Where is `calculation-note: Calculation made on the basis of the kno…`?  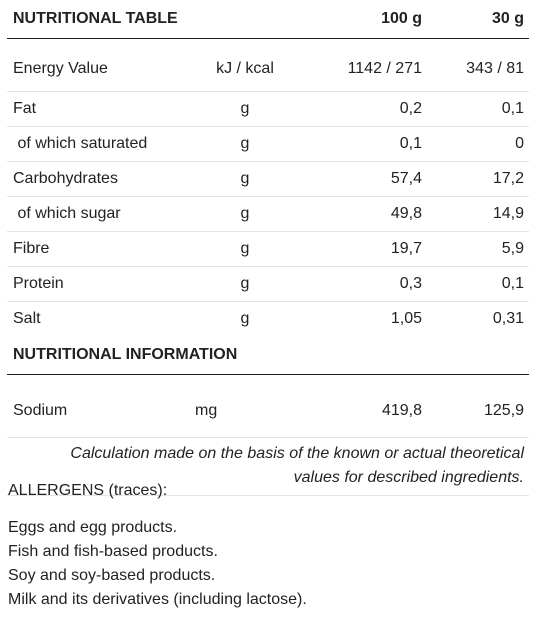
calculation-note: Calculation made on the basis of the kno… is located at coordinates (268, 466).